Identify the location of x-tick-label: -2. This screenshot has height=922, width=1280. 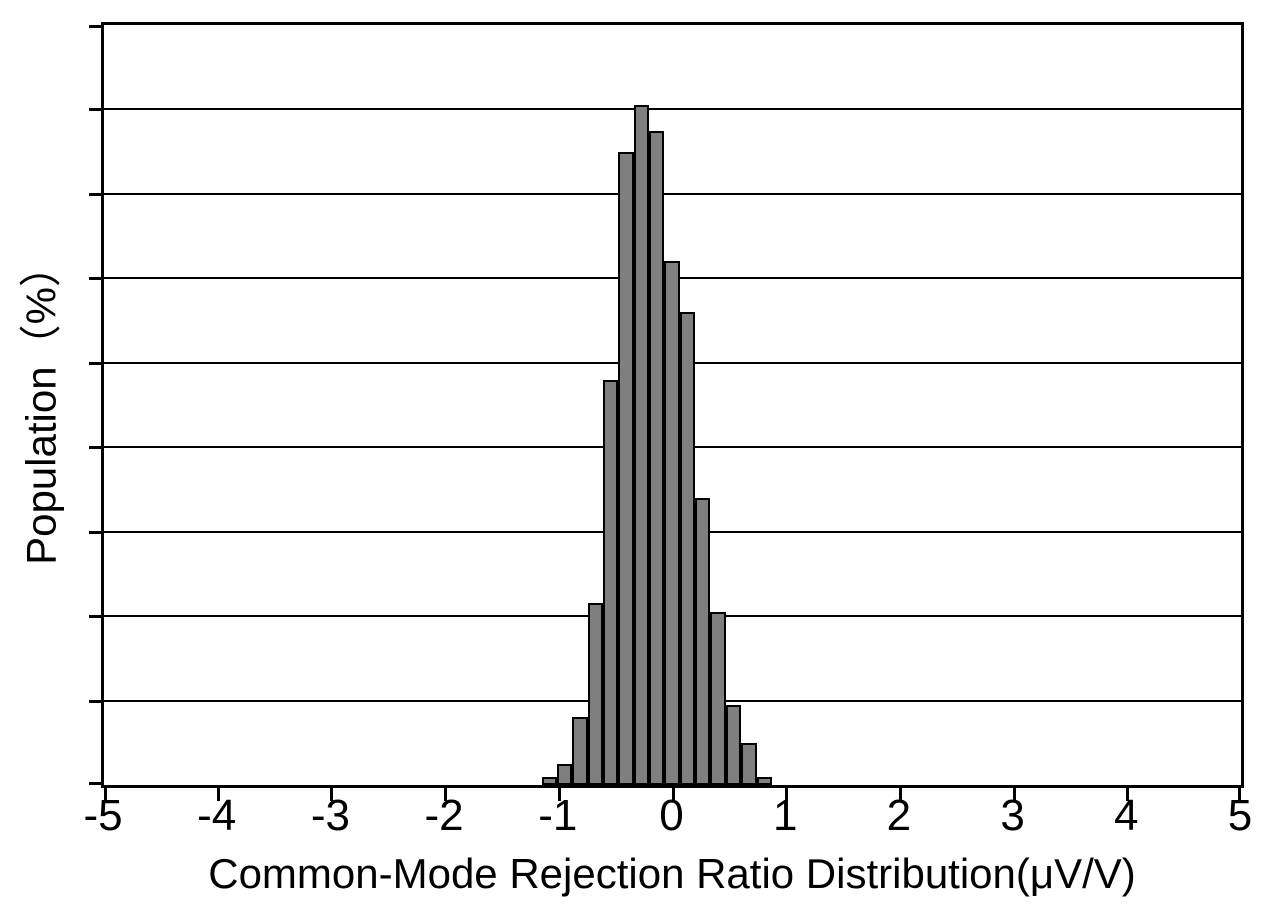
(444, 815).